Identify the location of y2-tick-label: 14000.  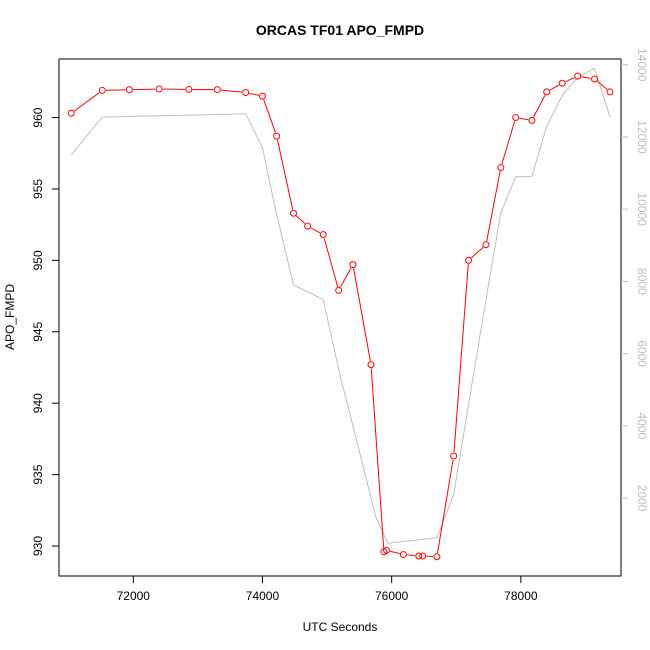
(642, 65).